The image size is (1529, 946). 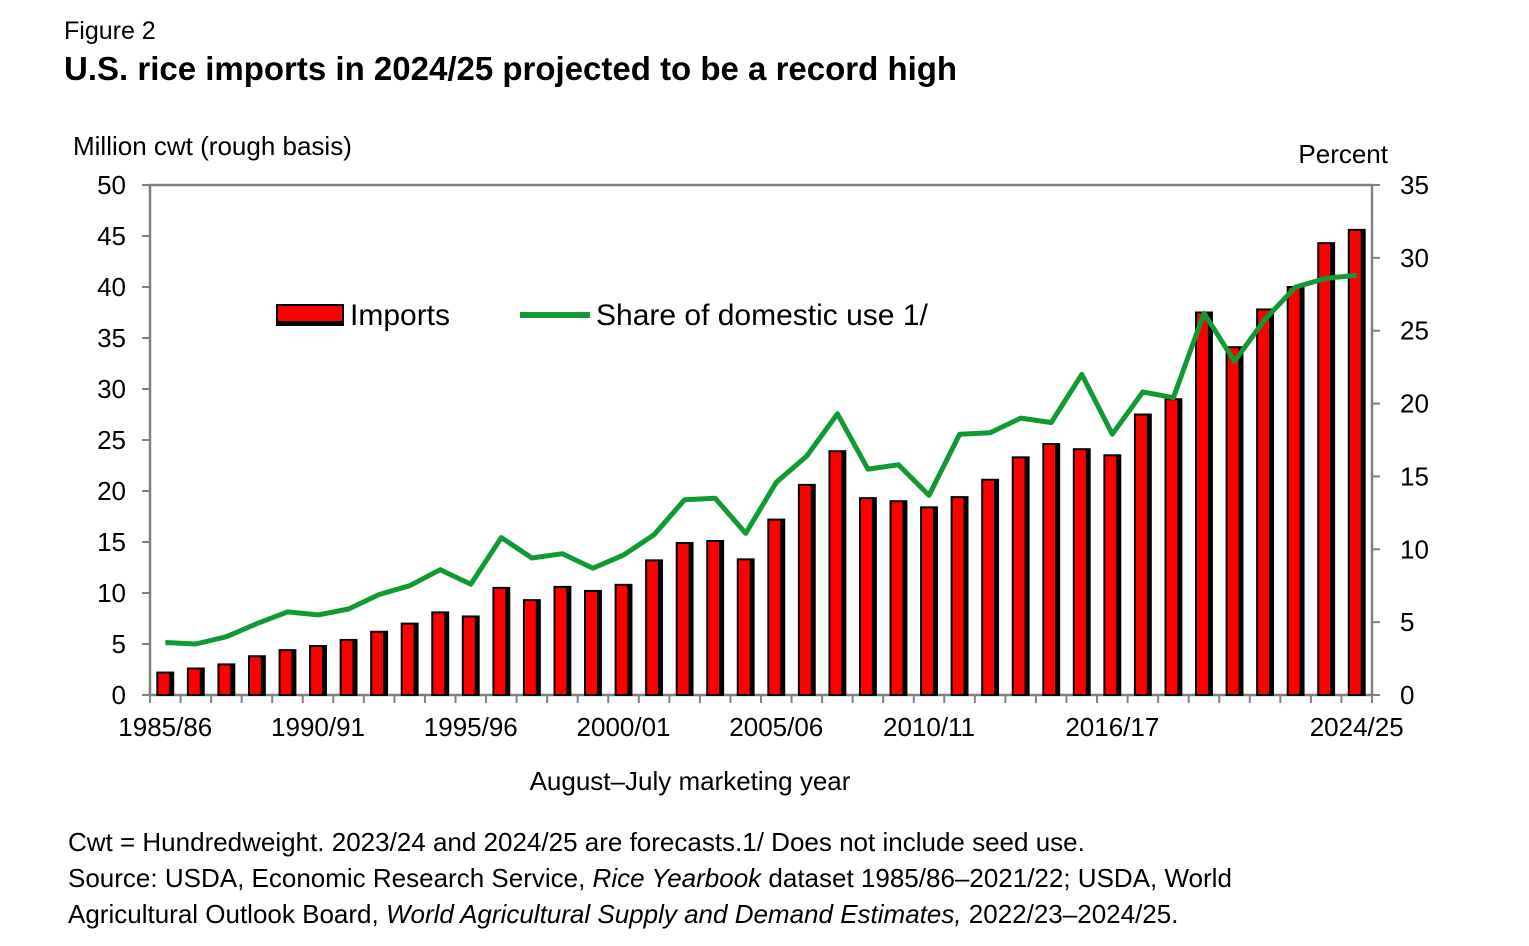 What do you see at coordinates (111, 287) in the screenshot?
I see `left-tick-label: 40` at bounding box center [111, 287].